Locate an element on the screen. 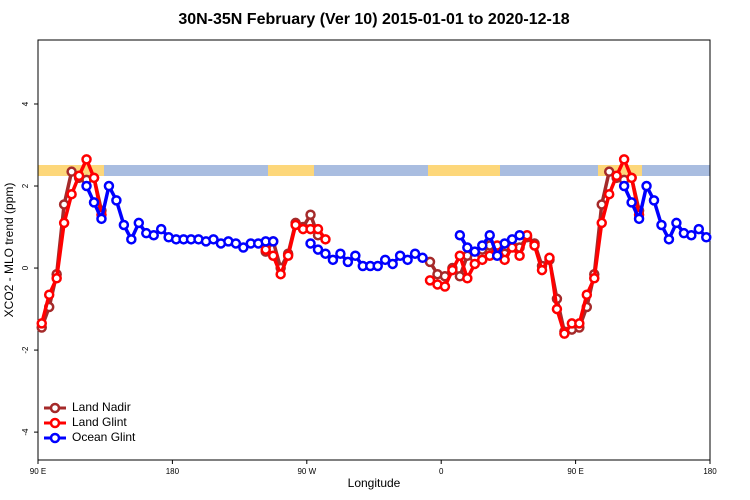  x-tick-label: 90 W is located at coordinates (306, 471).